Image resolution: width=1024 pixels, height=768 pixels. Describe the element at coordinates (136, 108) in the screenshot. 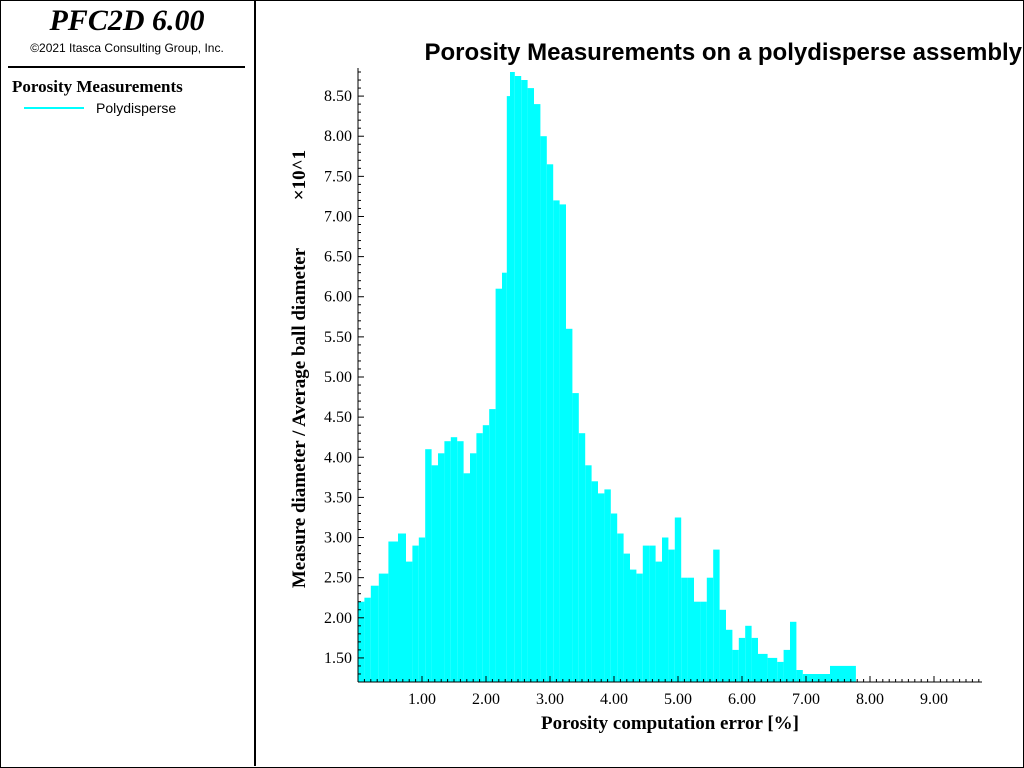

I see `legend-item-label: Polydisperse` at that location.